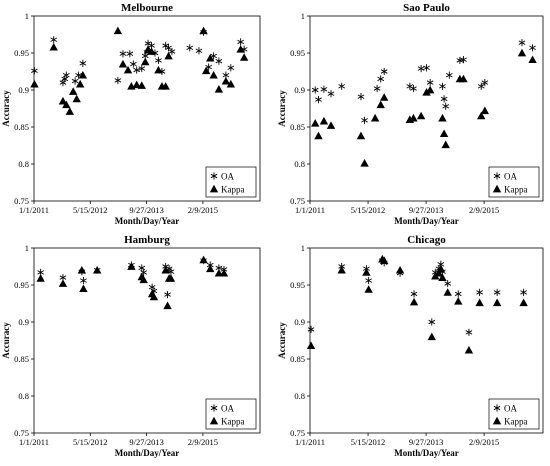 Image resolution: width=550 pixels, height=466 pixels. Describe the element at coordinates (426, 240) in the screenshot. I see `chart-title: Chicago` at that location.